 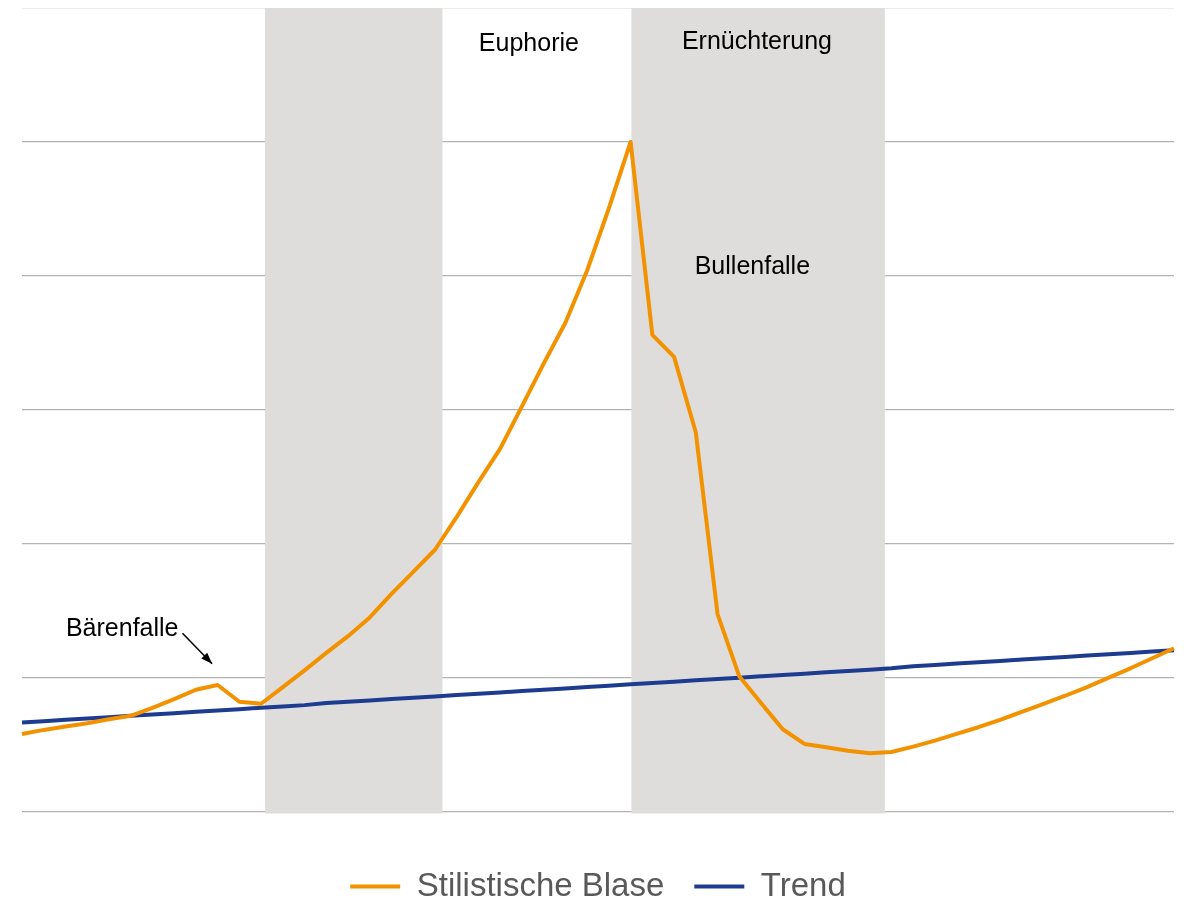 I want to click on annotation: Bärenfalle, so click(x=122, y=627).